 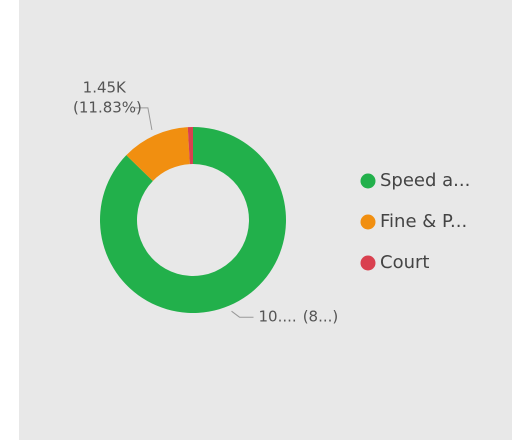 What do you see at coordinates (404, 262) in the screenshot?
I see `legend-label: Court` at bounding box center [404, 262].